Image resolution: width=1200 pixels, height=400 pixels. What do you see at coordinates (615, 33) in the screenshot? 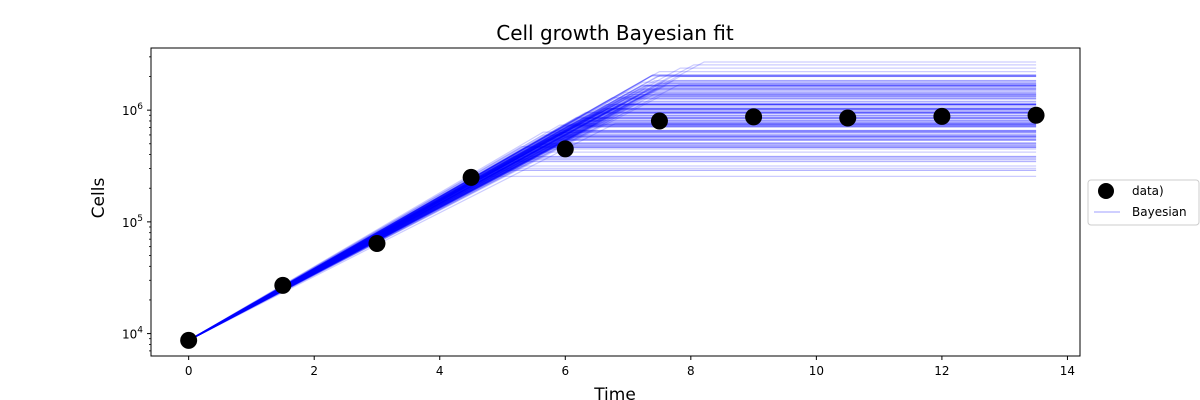
I see `chart-title: Cell growth Bayesian fit` at bounding box center [615, 33].